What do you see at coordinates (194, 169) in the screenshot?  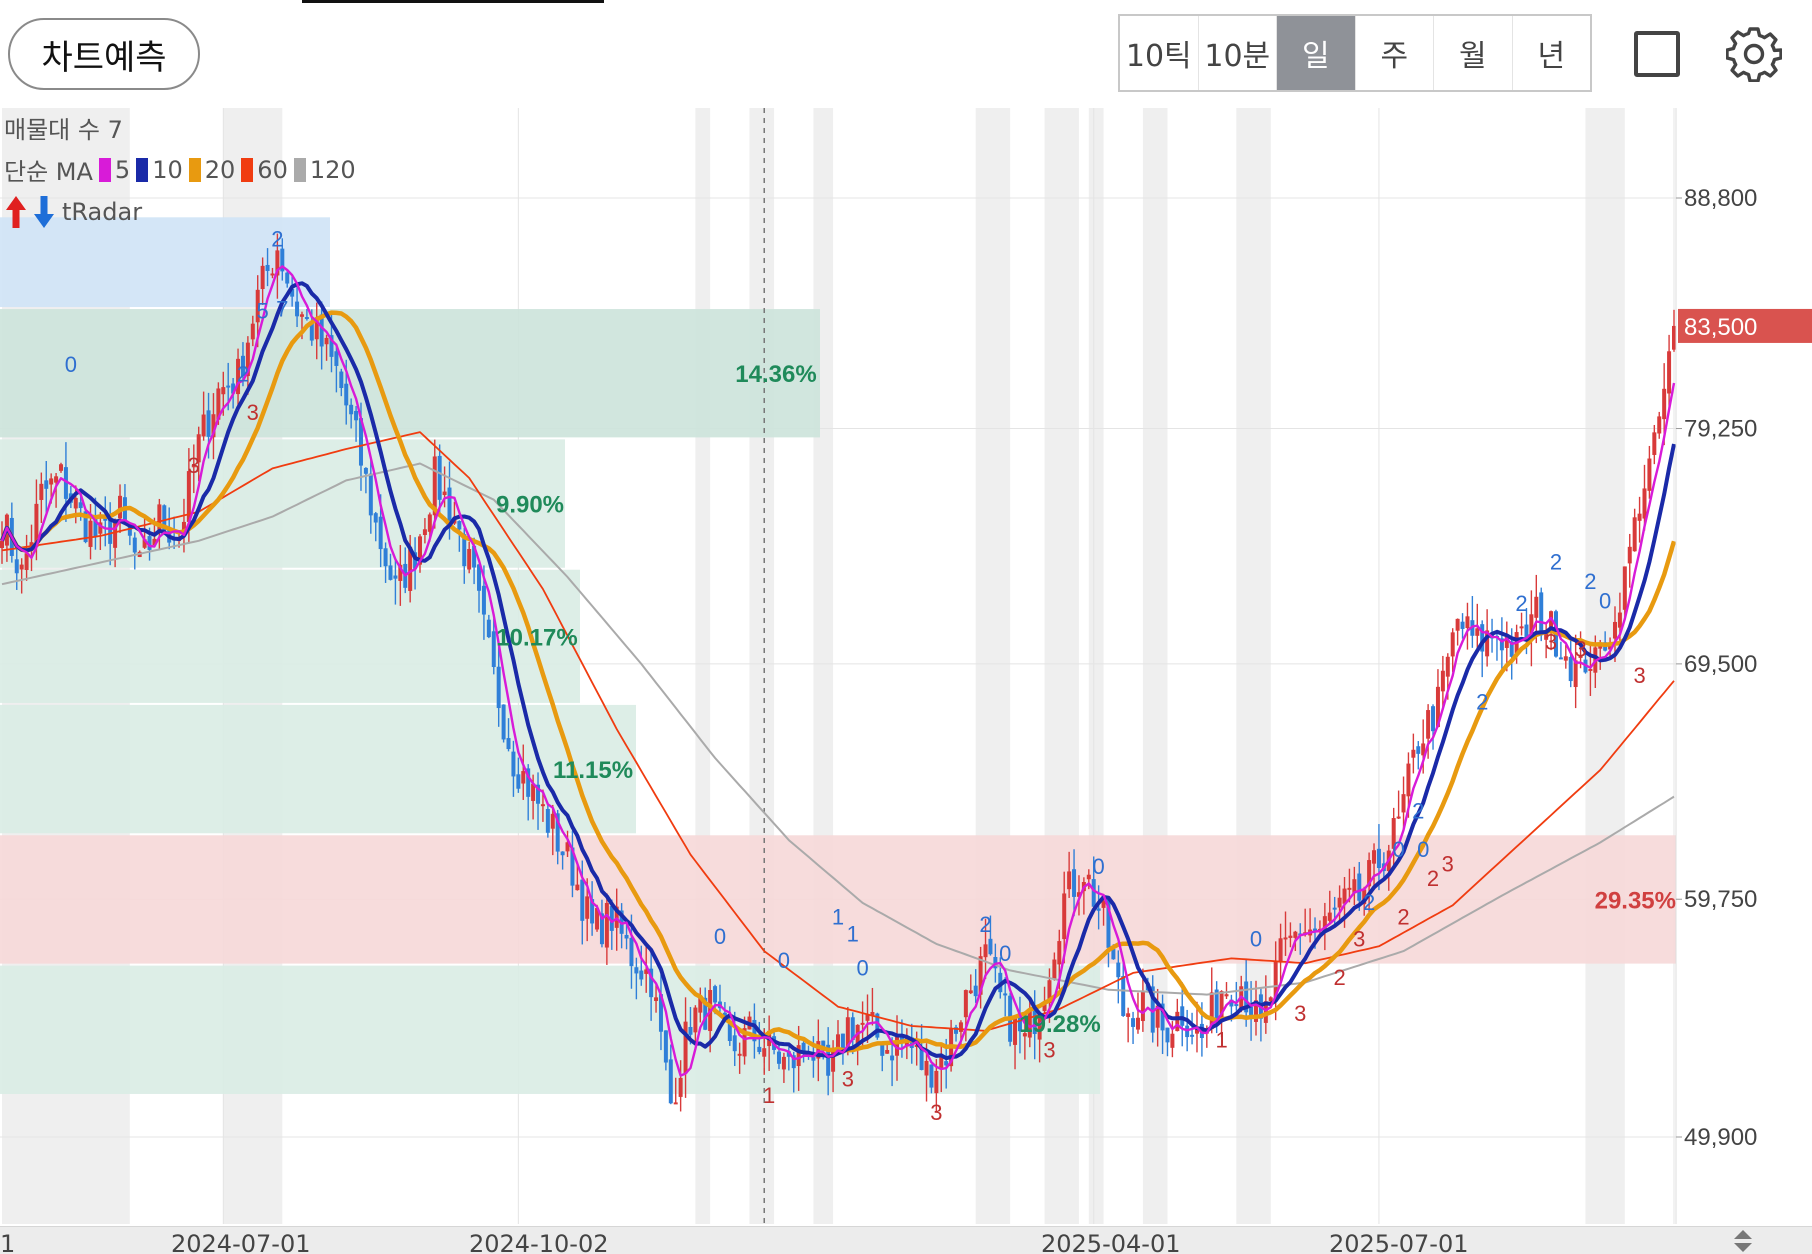 I see `ma20-swatch` at bounding box center [194, 169].